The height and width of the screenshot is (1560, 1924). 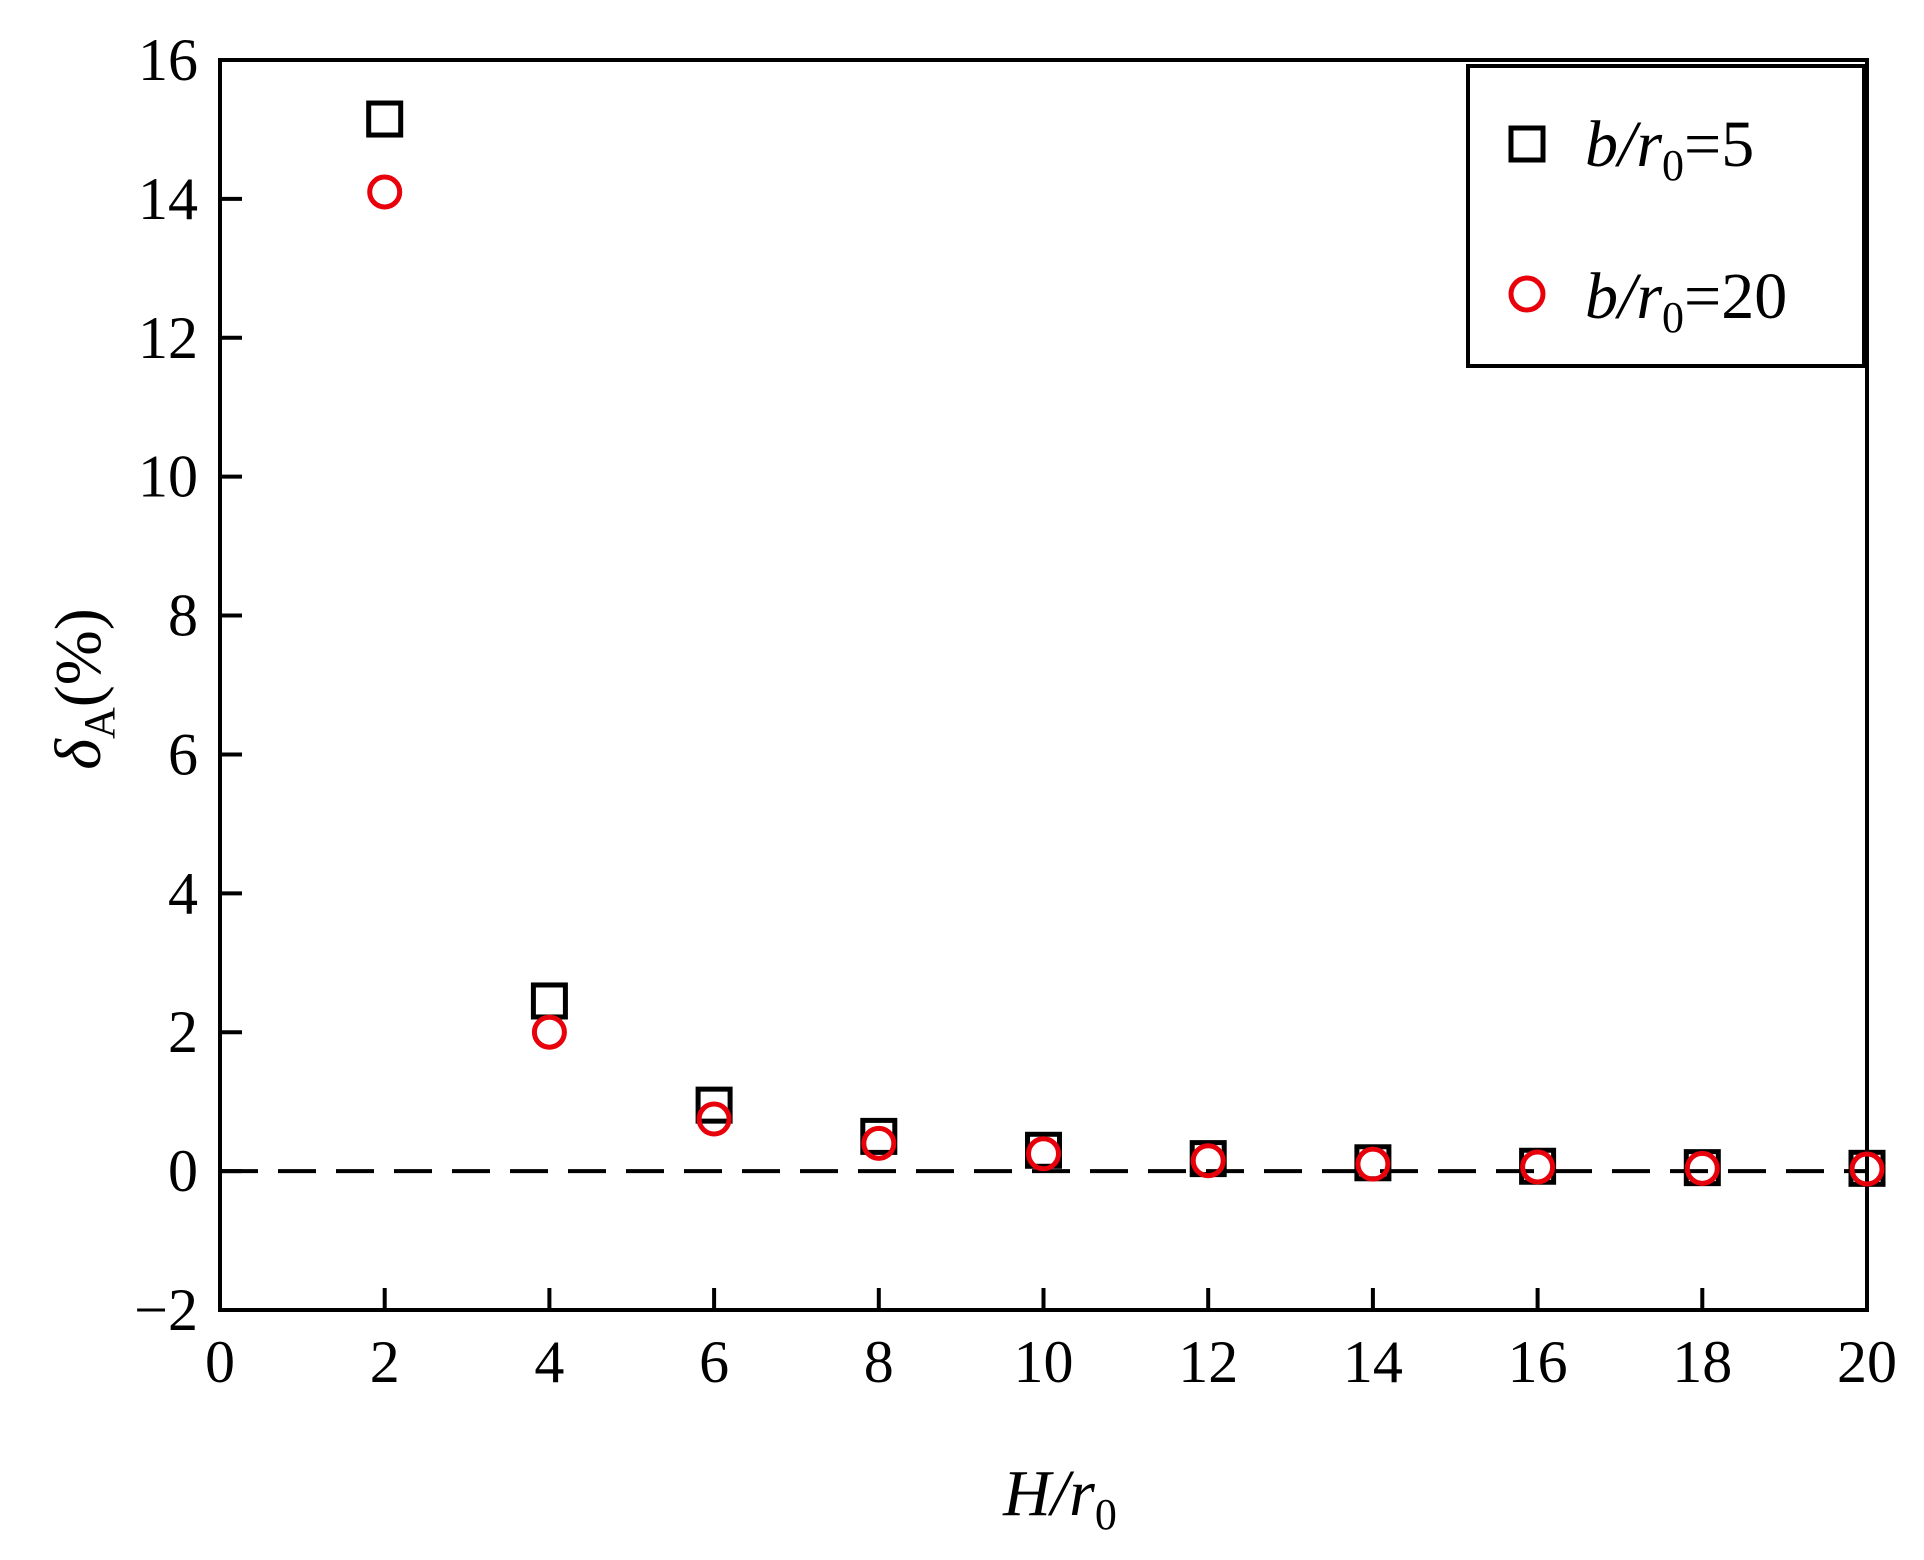 What do you see at coordinates (168, 477) in the screenshot?
I see `y-tick-label: 10` at bounding box center [168, 477].